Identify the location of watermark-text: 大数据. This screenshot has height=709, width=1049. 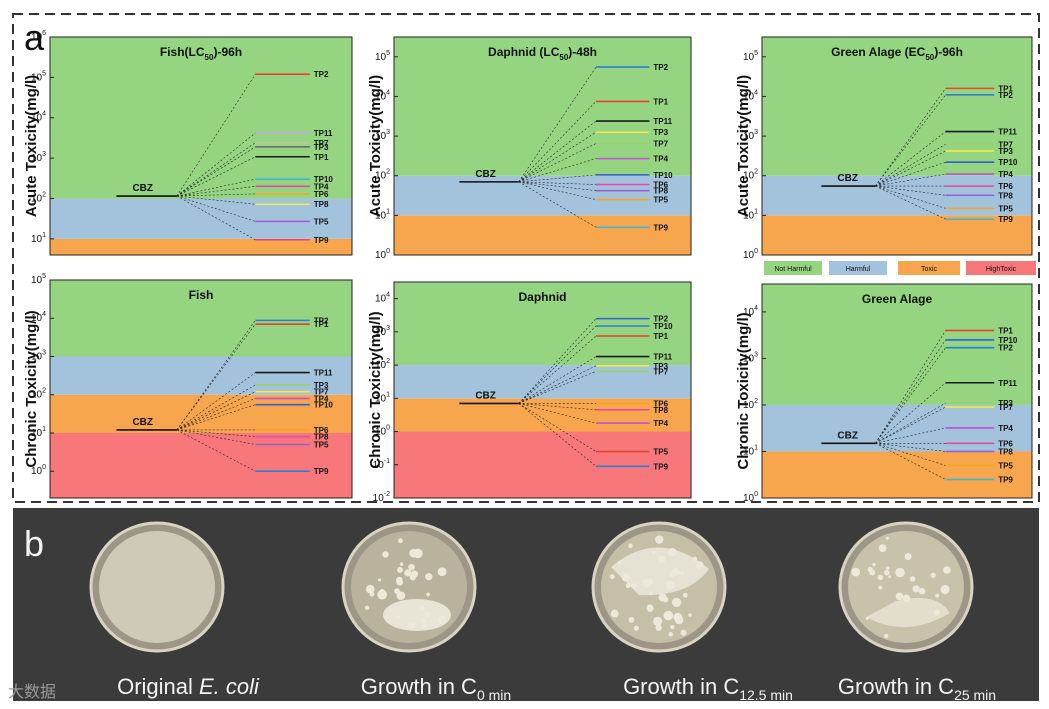
(32, 691).